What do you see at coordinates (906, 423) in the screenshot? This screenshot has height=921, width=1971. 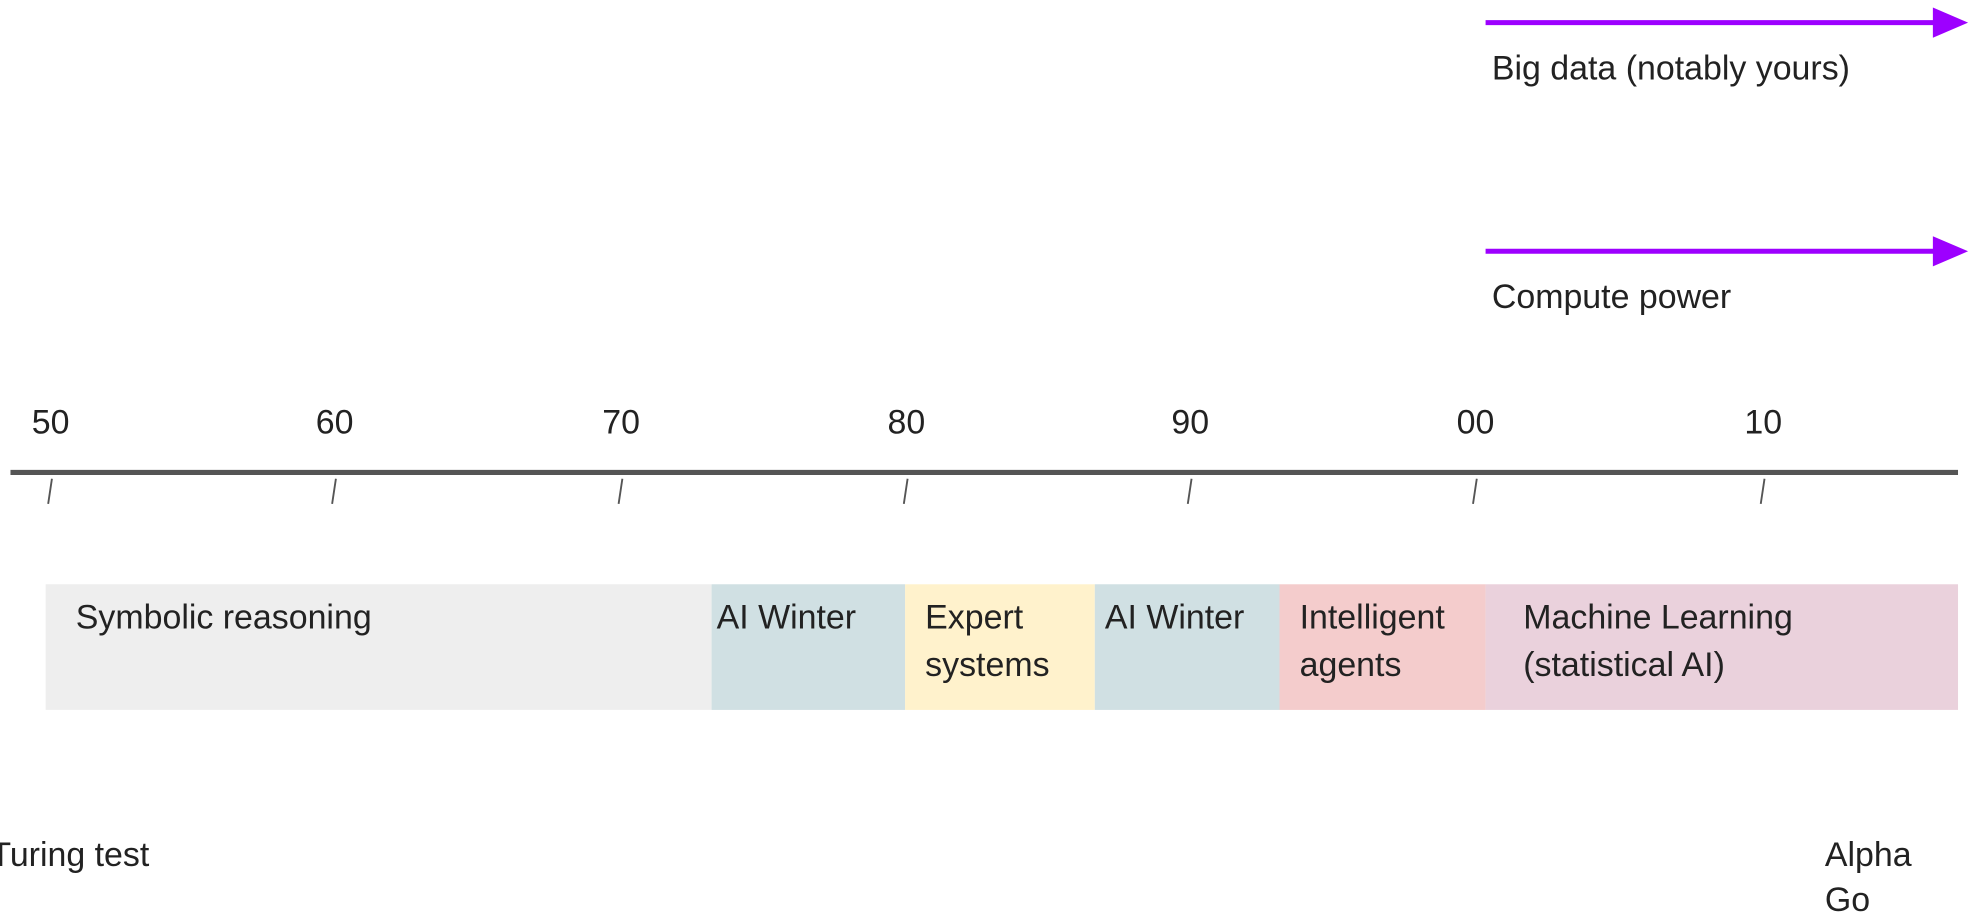 I see `tick-label: 80` at bounding box center [906, 423].